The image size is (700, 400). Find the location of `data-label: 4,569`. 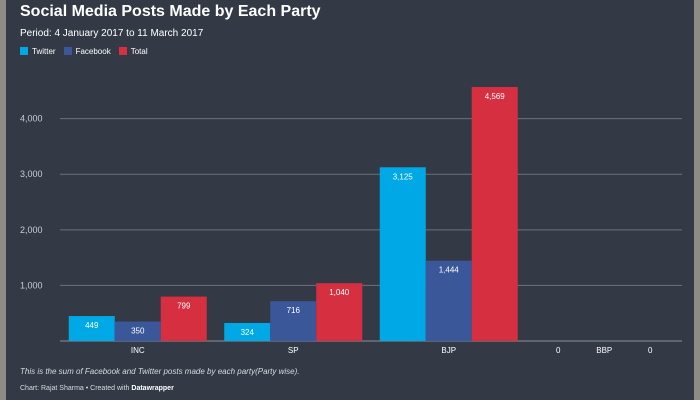

data-label: 4,569 is located at coordinates (495, 96).